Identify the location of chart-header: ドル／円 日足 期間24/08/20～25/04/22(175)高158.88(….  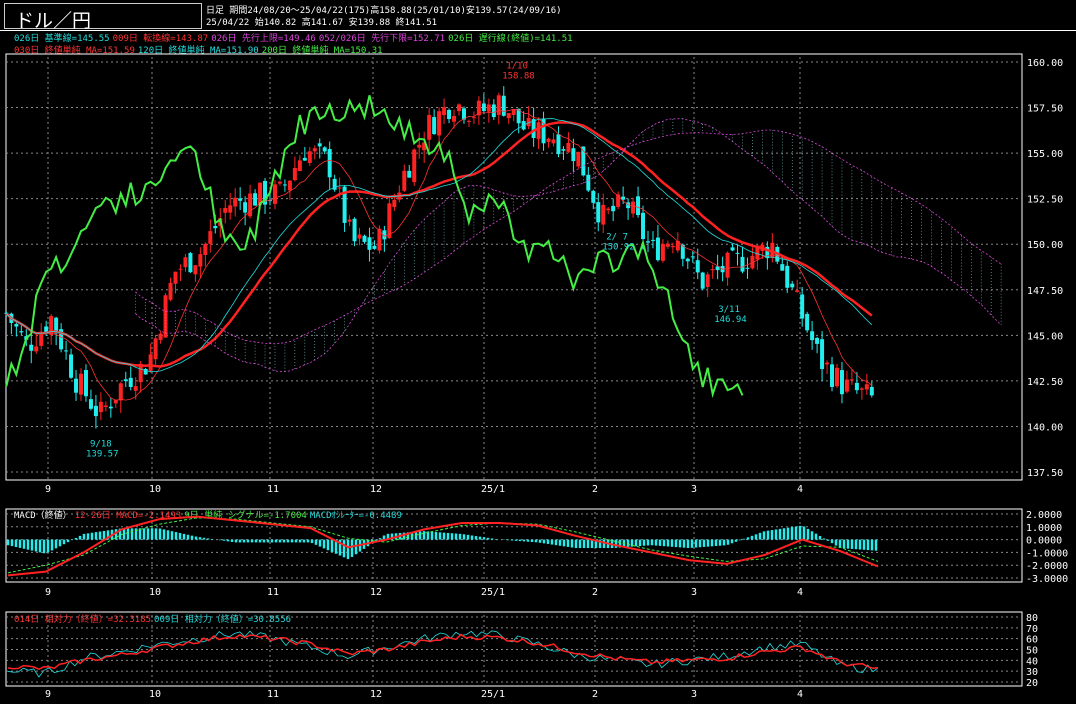
(538, 16).